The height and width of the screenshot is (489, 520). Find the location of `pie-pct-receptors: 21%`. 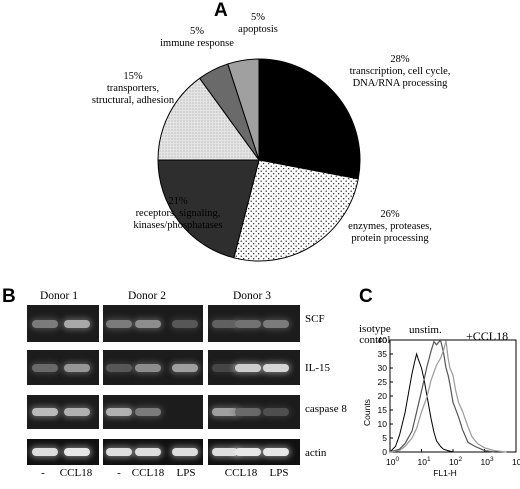

pie-pct-receptors: 21% is located at coordinates (178, 201).